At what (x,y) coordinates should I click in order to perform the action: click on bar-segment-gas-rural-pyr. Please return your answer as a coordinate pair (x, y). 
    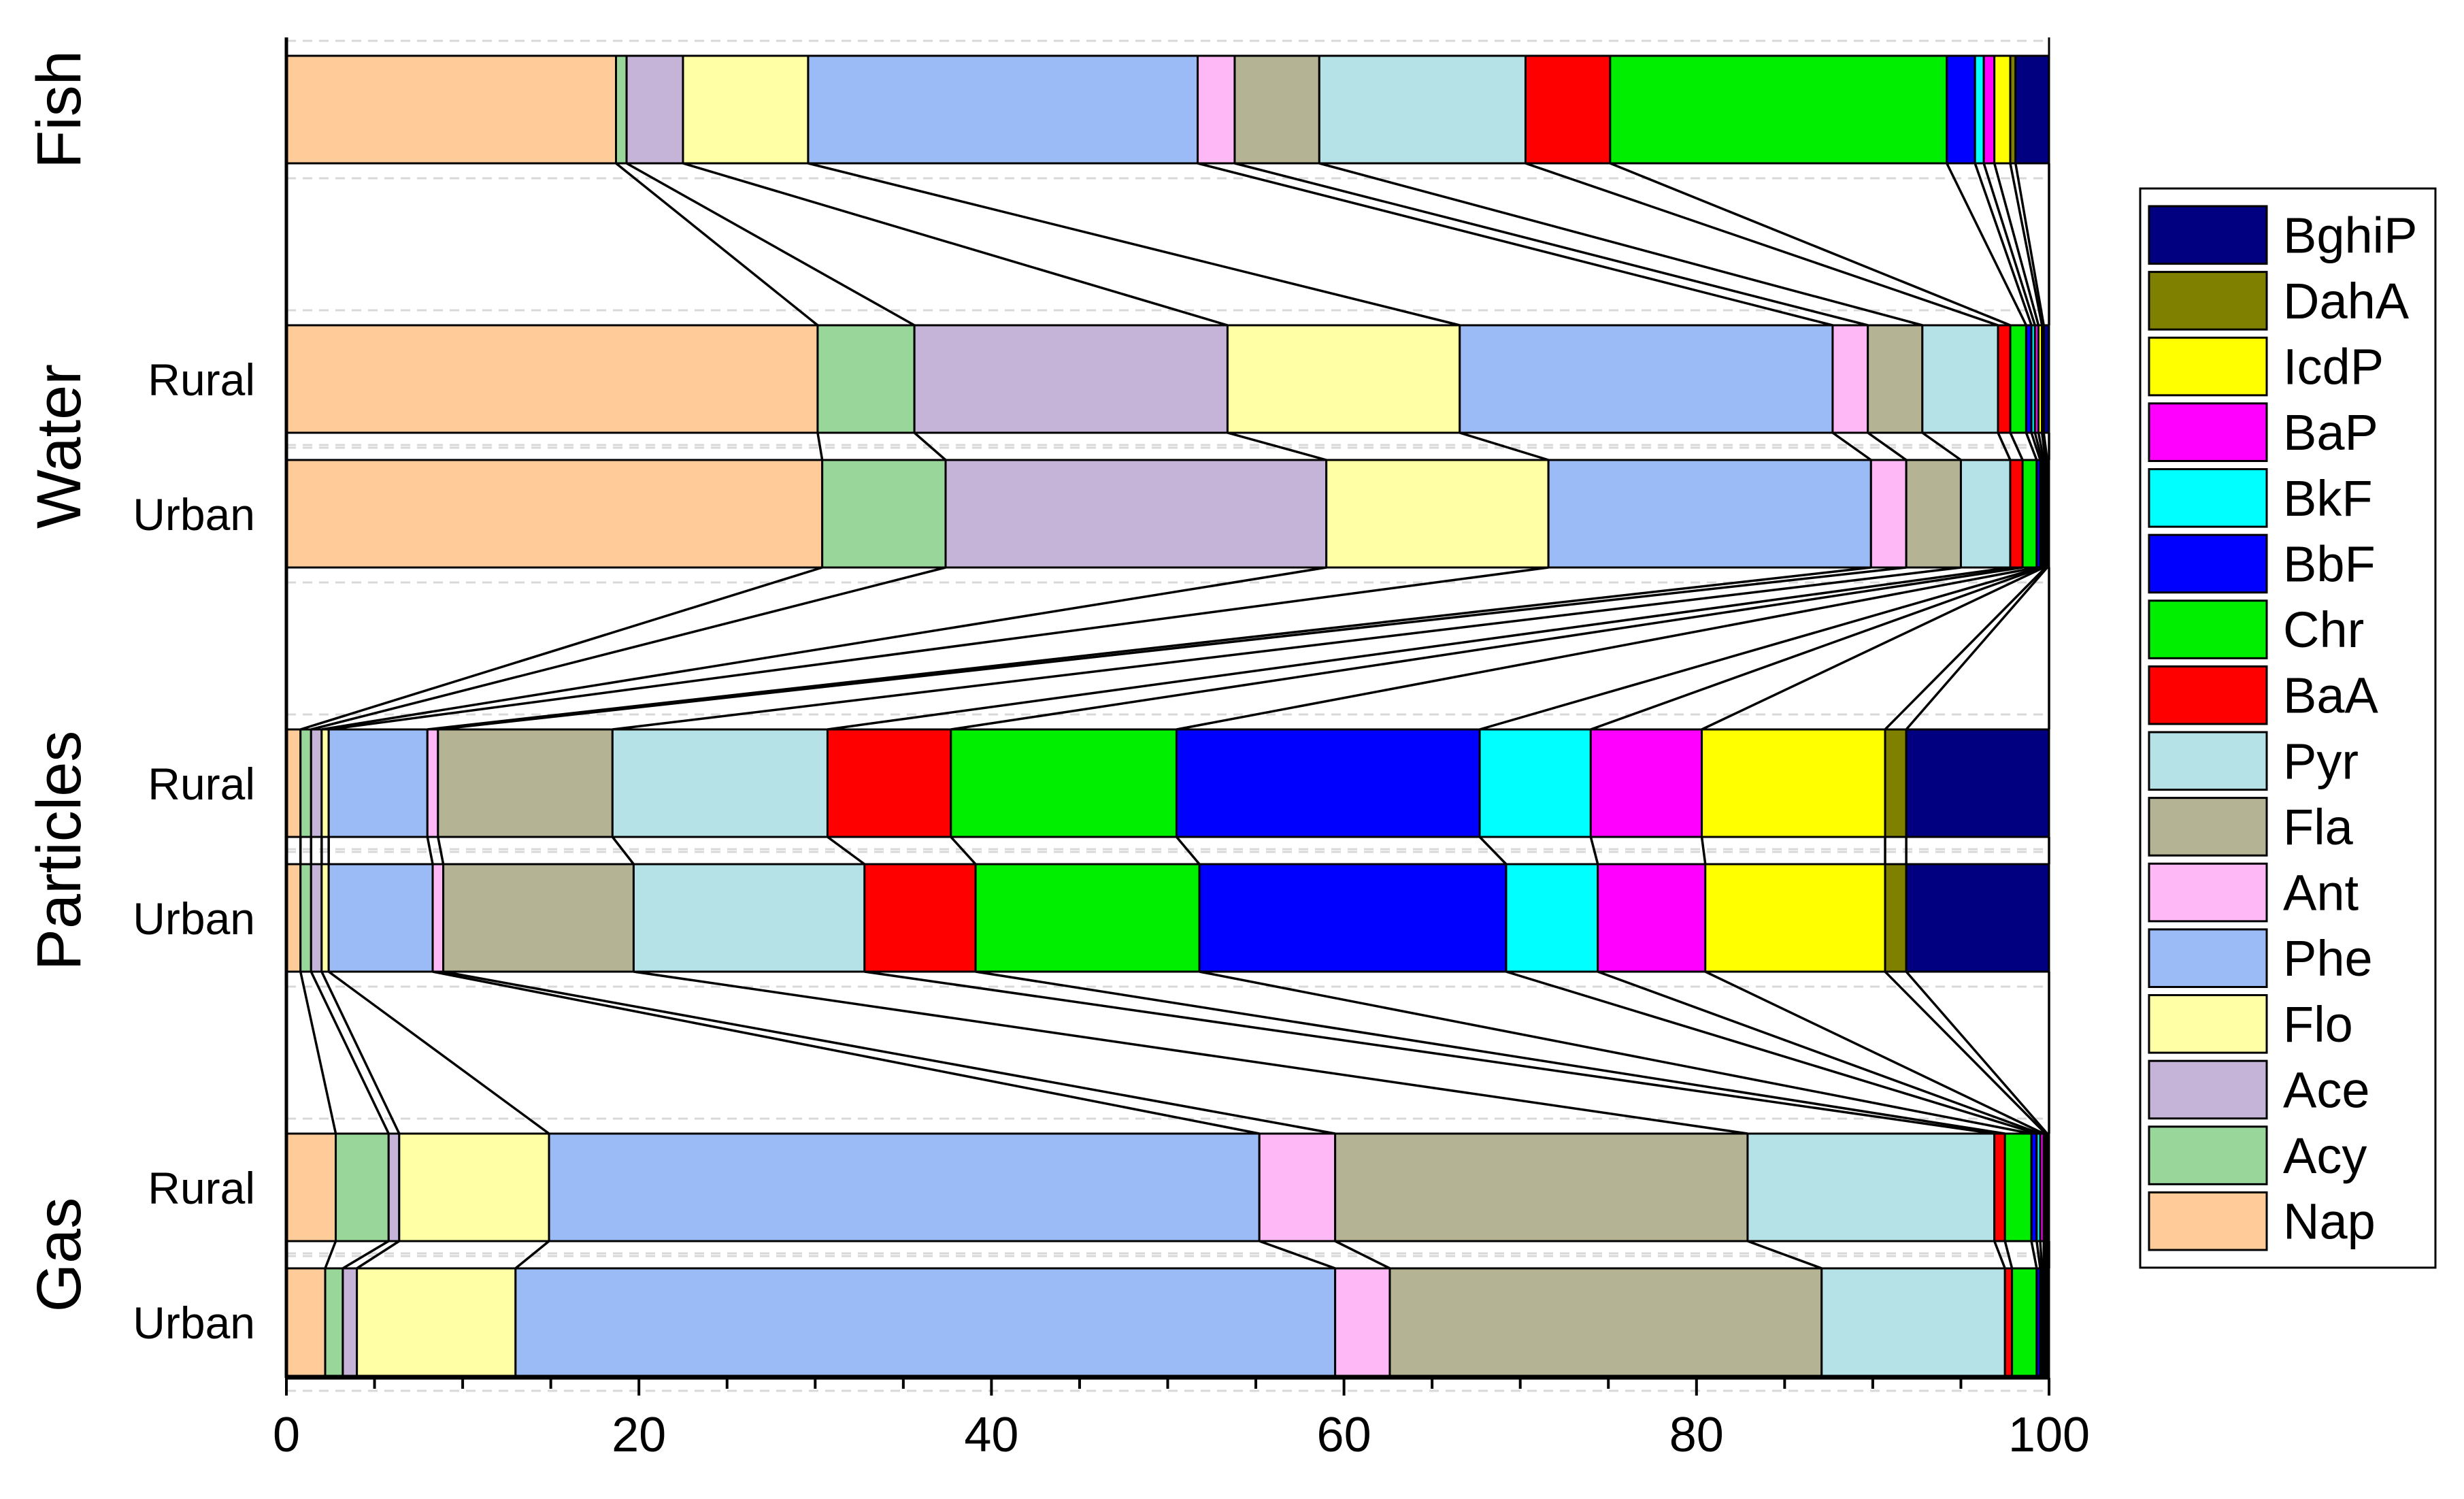
    Looking at the image, I should click on (1871, 1187).